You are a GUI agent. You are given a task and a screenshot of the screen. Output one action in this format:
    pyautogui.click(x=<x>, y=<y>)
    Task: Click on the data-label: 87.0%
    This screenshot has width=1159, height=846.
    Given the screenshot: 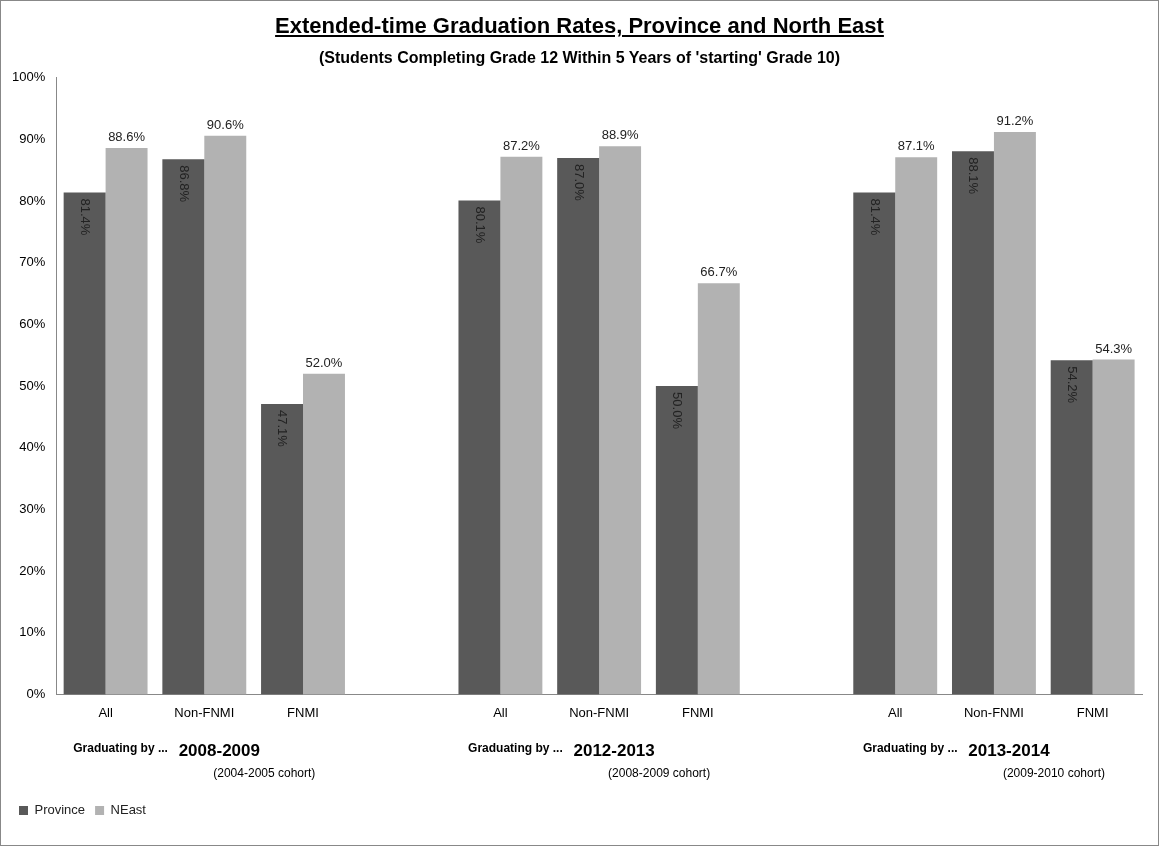 What is the action you would take?
    pyautogui.click(x=579, y=182)
    